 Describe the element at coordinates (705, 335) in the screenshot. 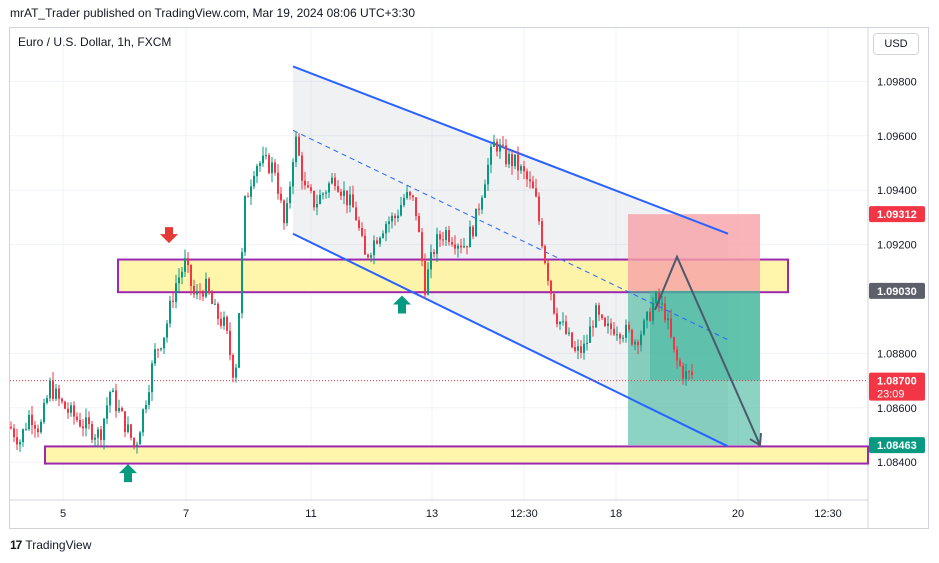

I see `take-profit-filled` at that location.